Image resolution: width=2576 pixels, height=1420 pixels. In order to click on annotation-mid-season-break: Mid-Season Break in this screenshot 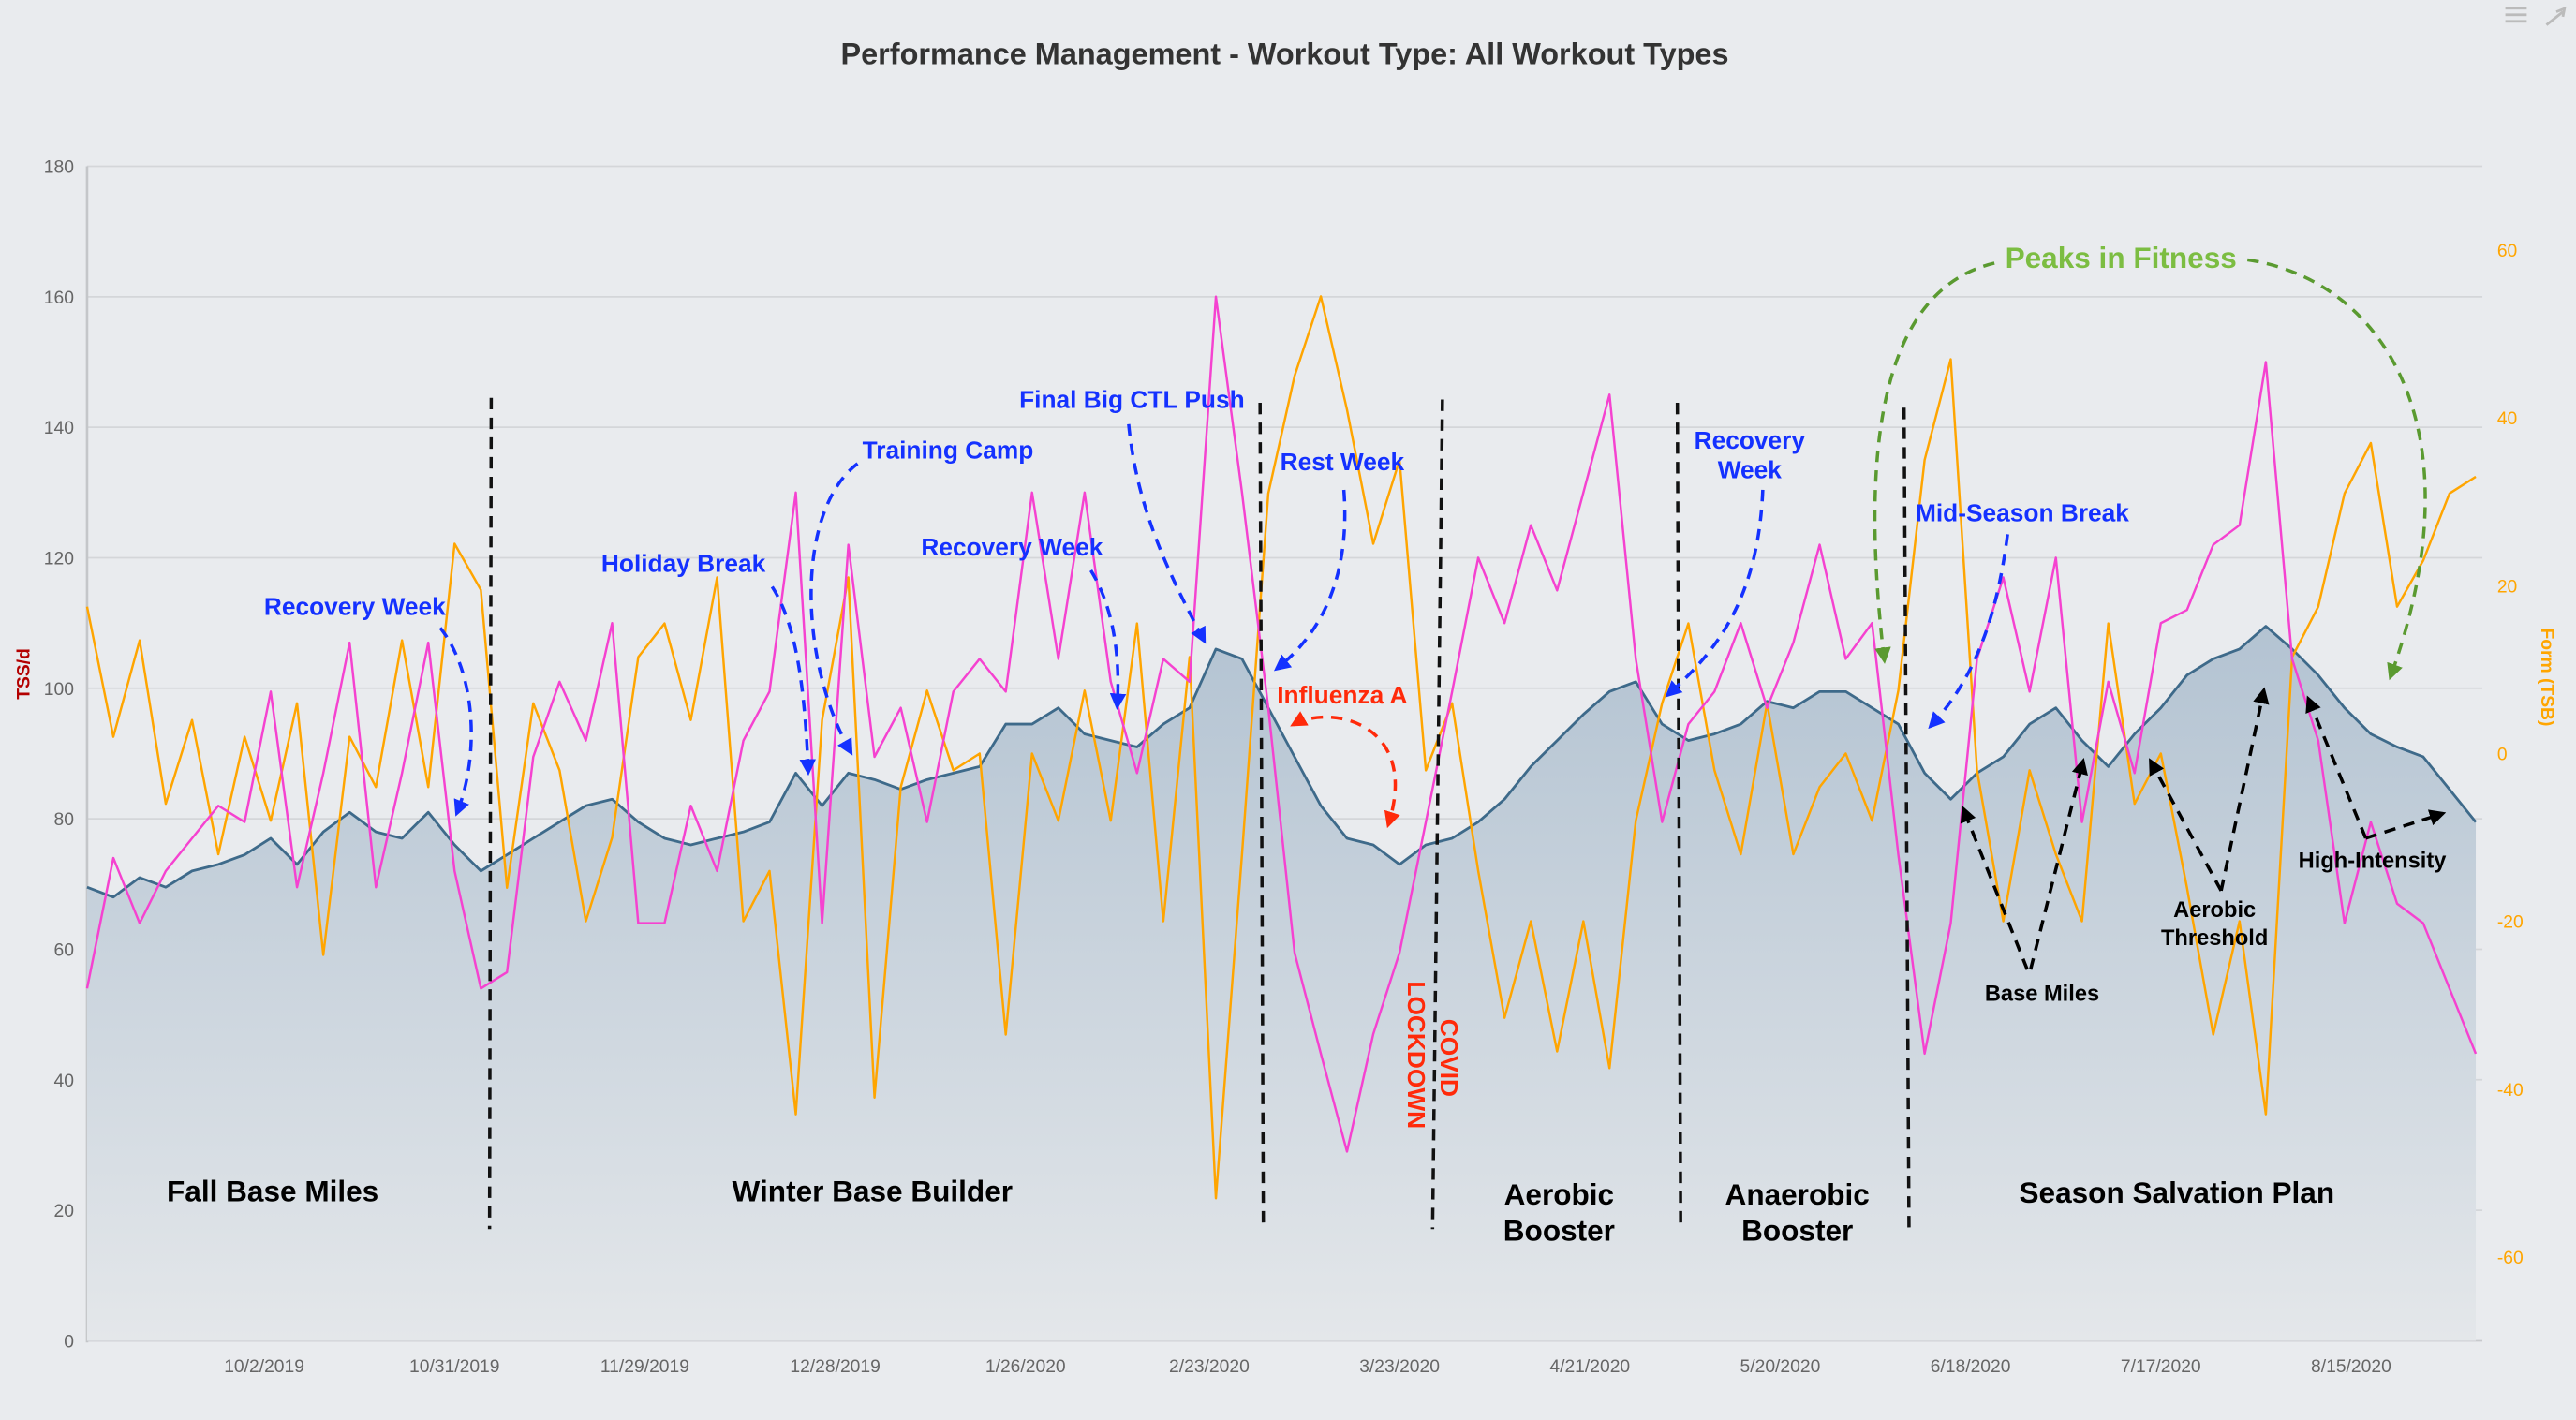, I will do `click(2022, 512)`.